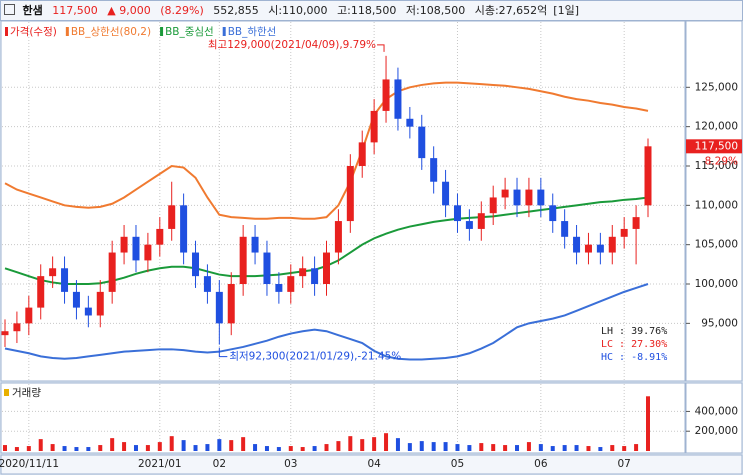  What do you see at coordinates (29, 464) in the screenshot?
I see `x-tick-label: 2020/11/11` at bounding box center [29, 464].